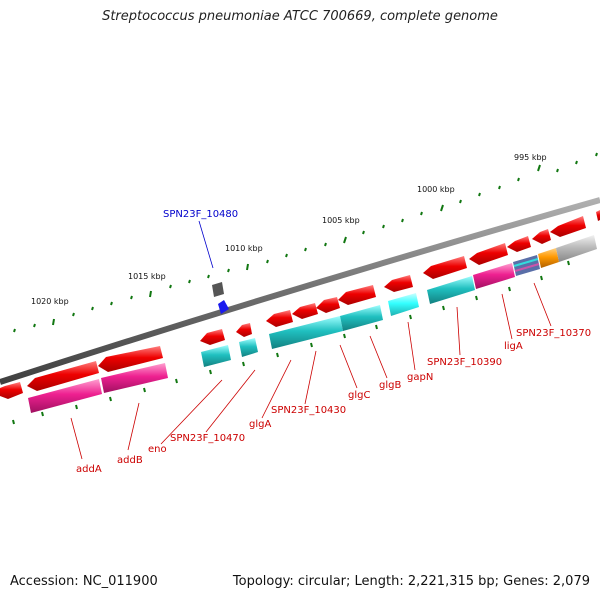  Describe the element at coordinates (530, 157) in the screenshot. I see `kbp-label-995: 995 kbp` at that location.